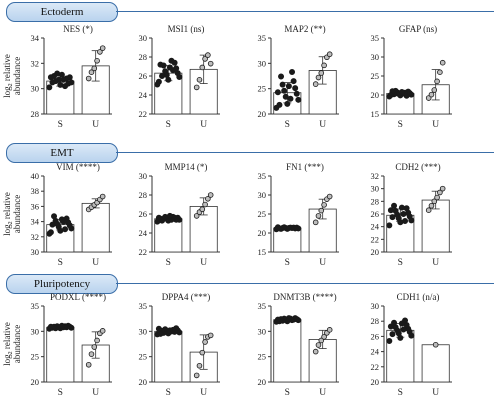 This screenshot has width=500, height=407. I want to click on section-pill-emt: EMT, so click(62, 153).